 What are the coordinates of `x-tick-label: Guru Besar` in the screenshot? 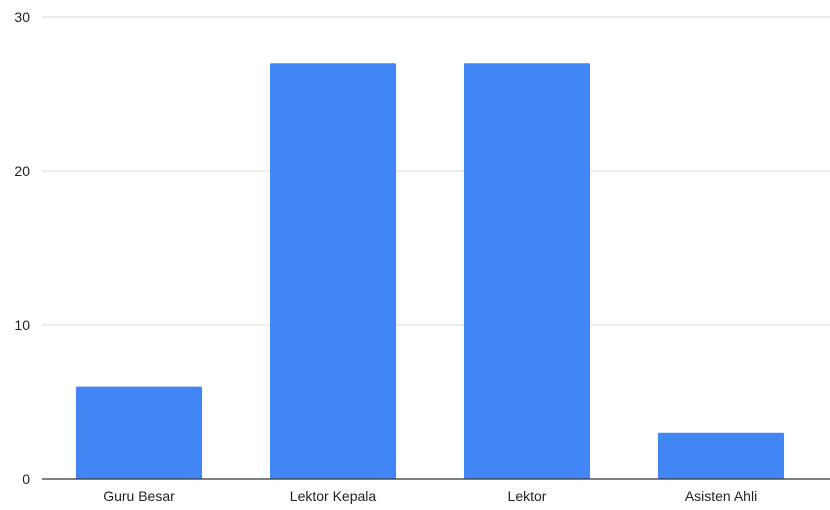 It's located at (139, 496).